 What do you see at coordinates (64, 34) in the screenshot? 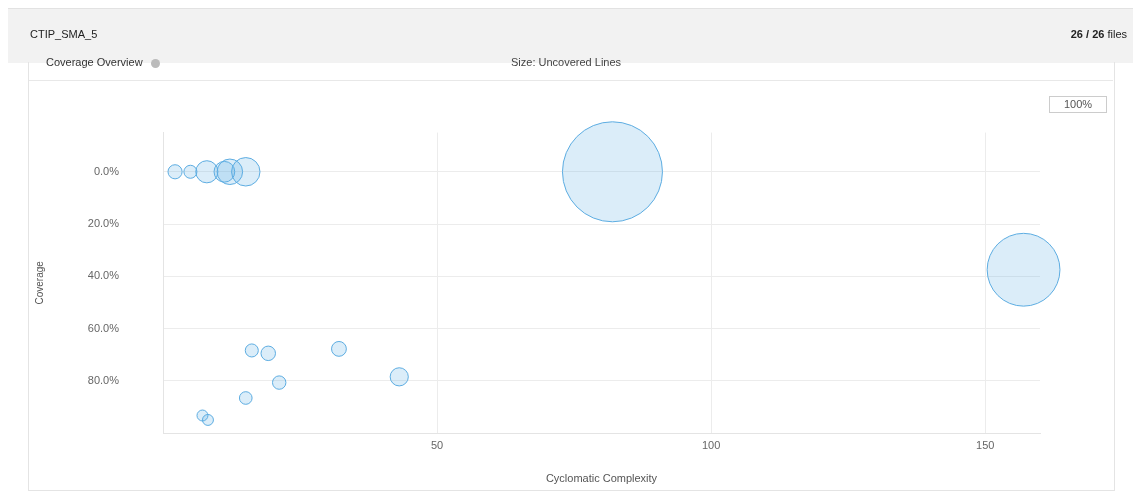
I see `text: CTIP_SMA_5` at bounding box center [64, 34].